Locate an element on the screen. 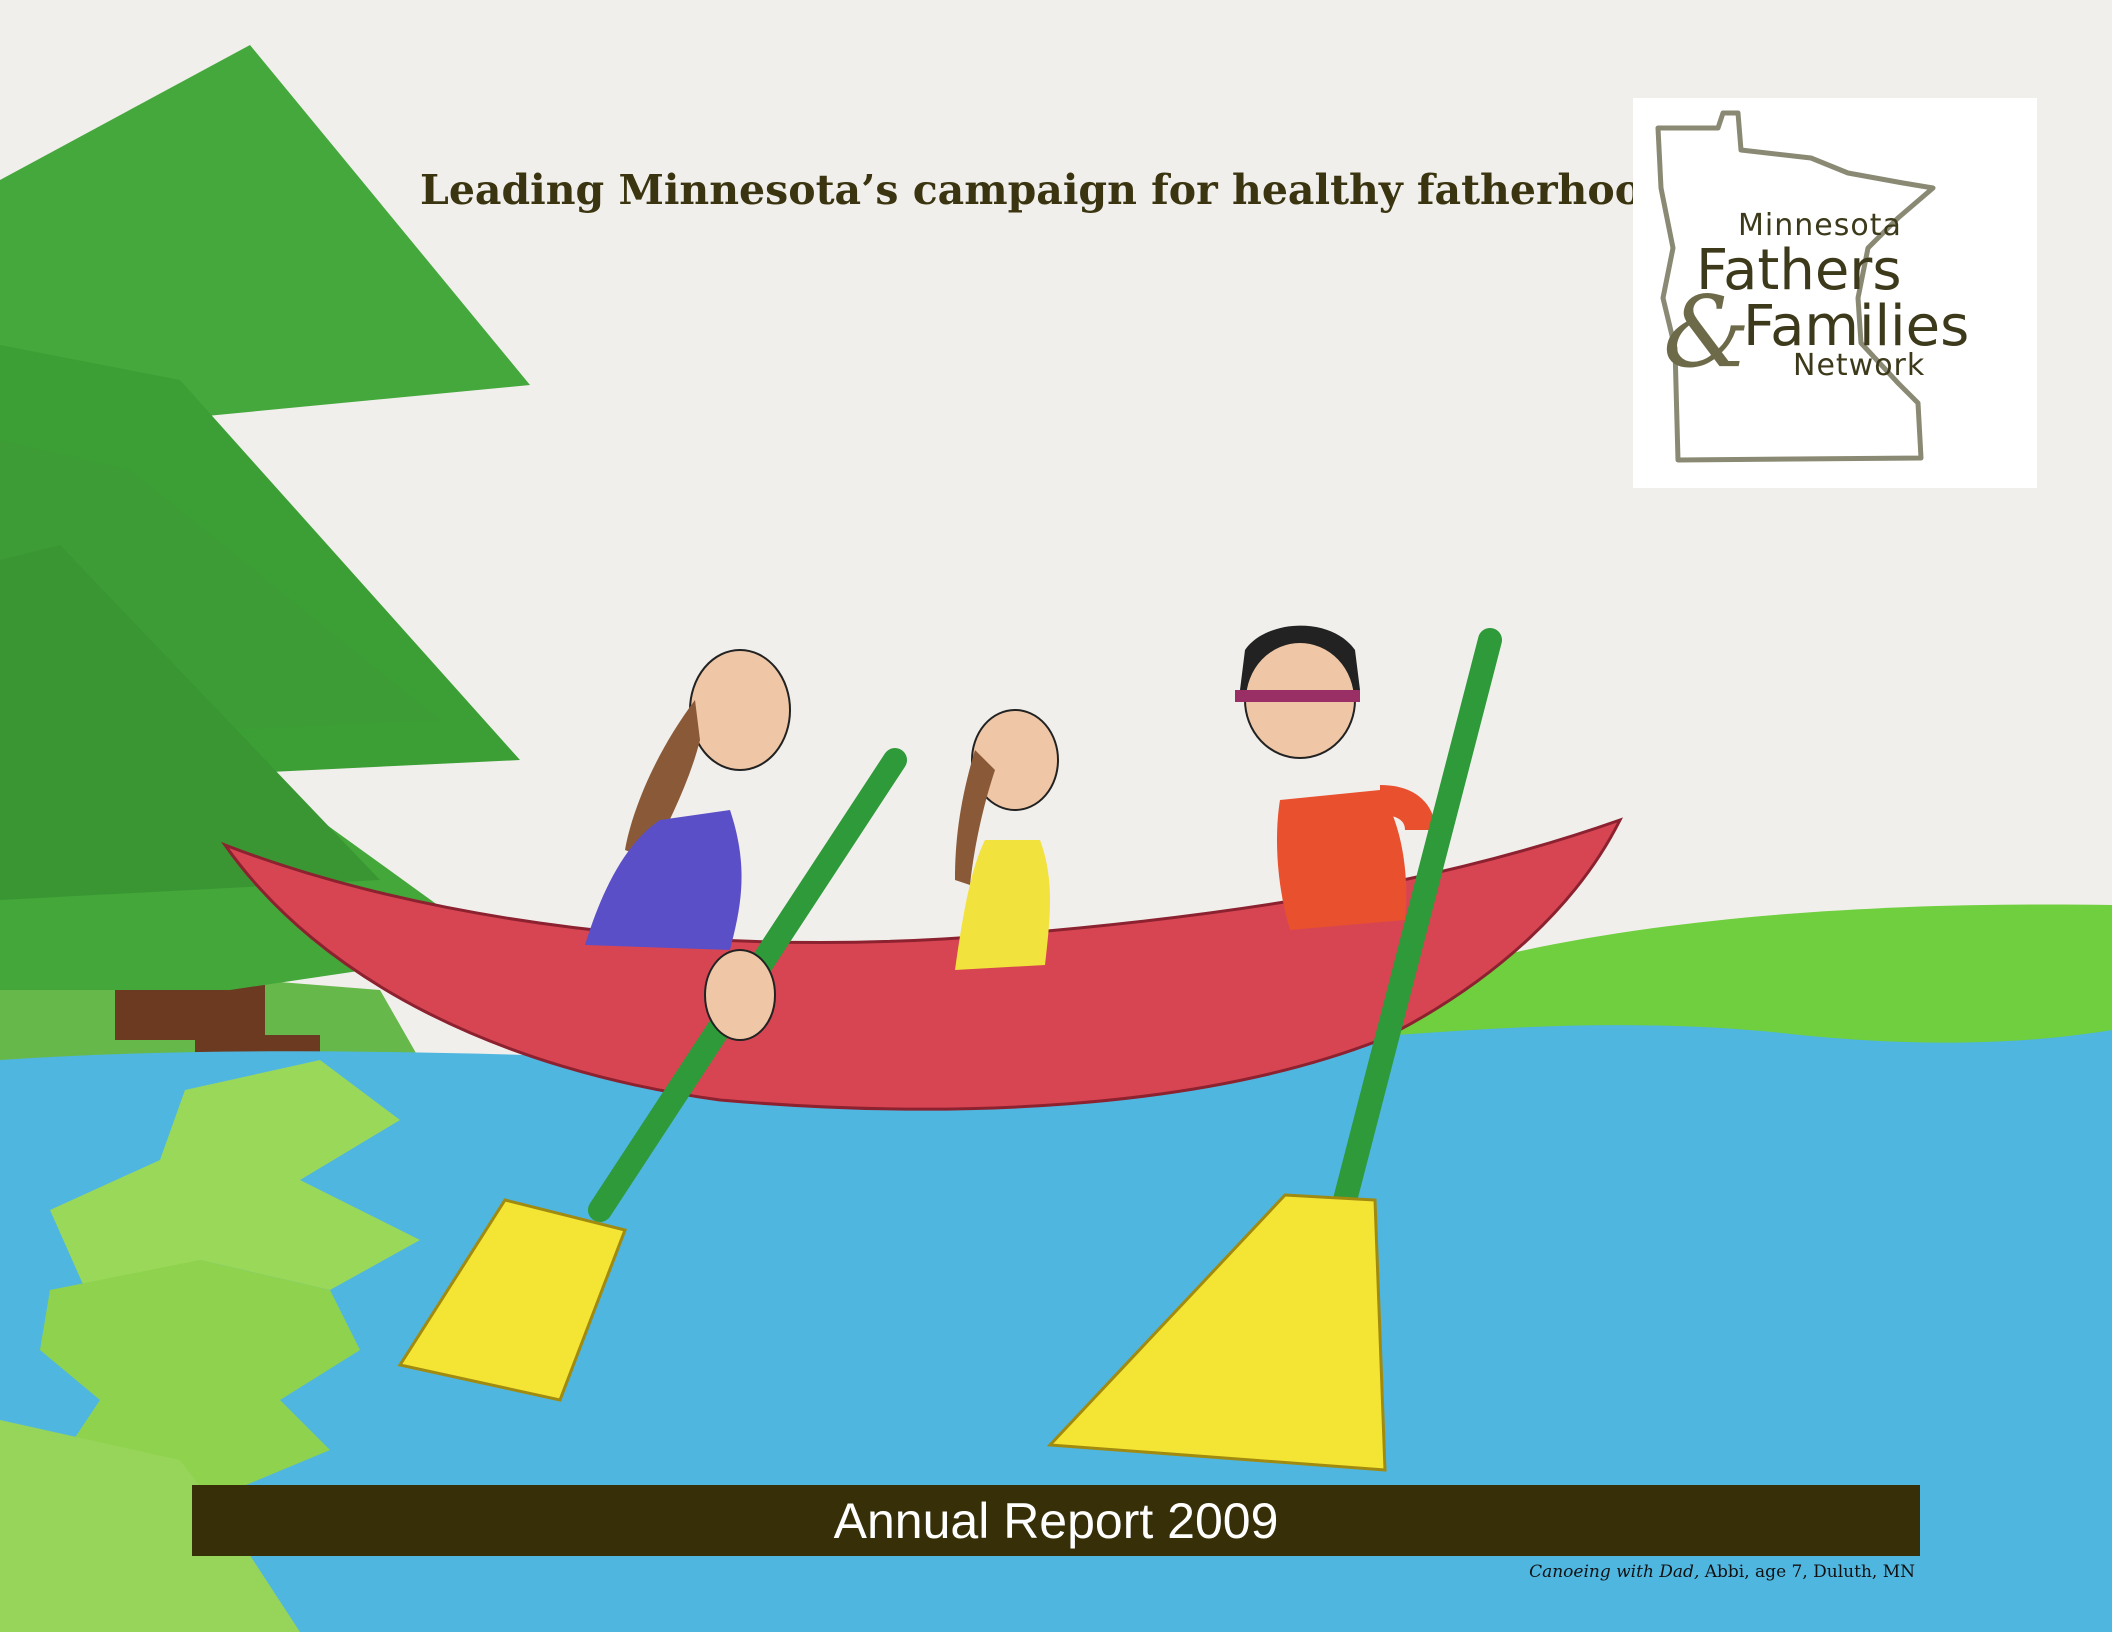 This screenshot has height=1632, width=2112. dock is located at coordinates (190, 1012).